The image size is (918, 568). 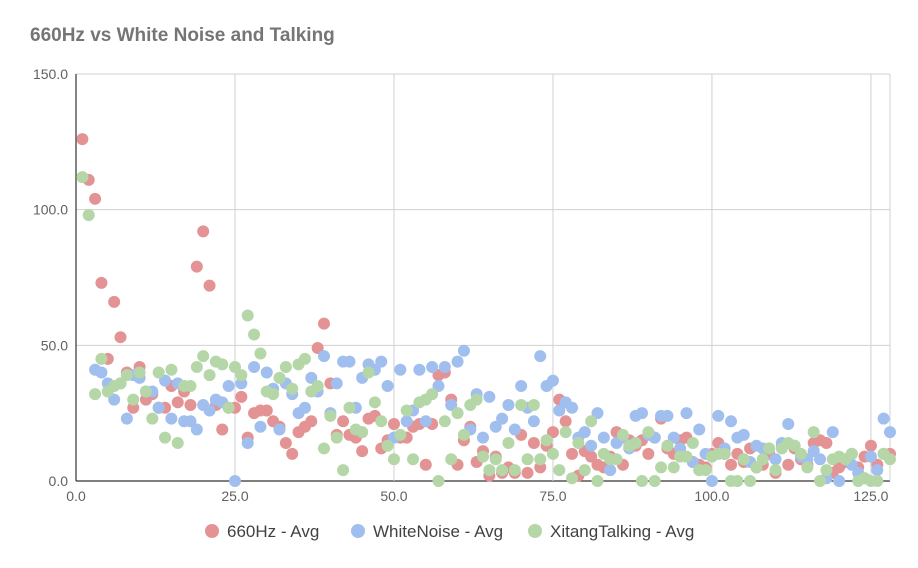 What do you see at coordinates (438, 531) in the screenshot?
I see `legend-label: WhiteNoise - Avg` at bounding box center [438, 531].